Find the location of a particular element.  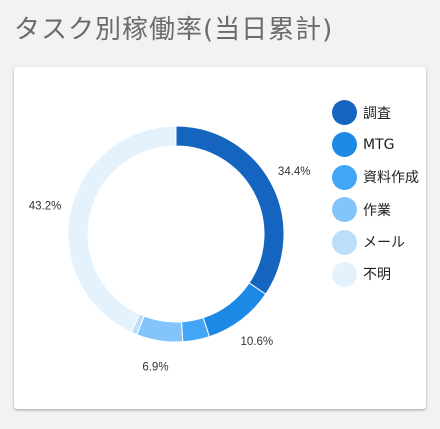

legend-item: 調査 is located at coordinates (375, 112).